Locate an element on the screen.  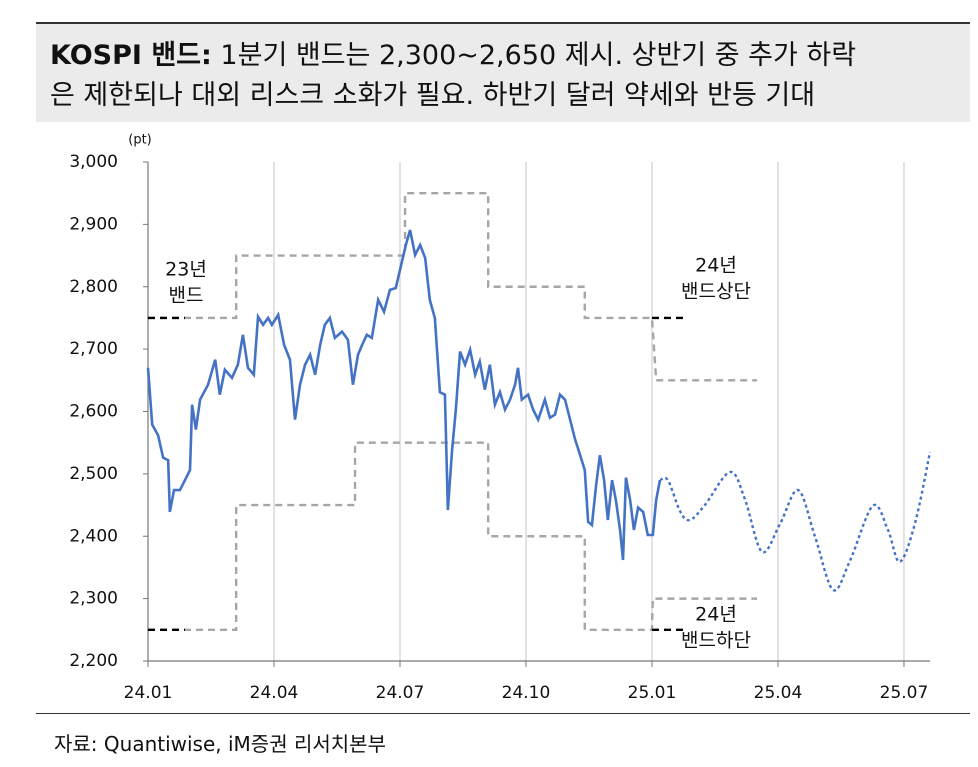
title-line: 은 제한되나 대외 리스크 소화가 필요. 하반기 달러 약세와 반등 기대 is located at coordinates (433, 95).